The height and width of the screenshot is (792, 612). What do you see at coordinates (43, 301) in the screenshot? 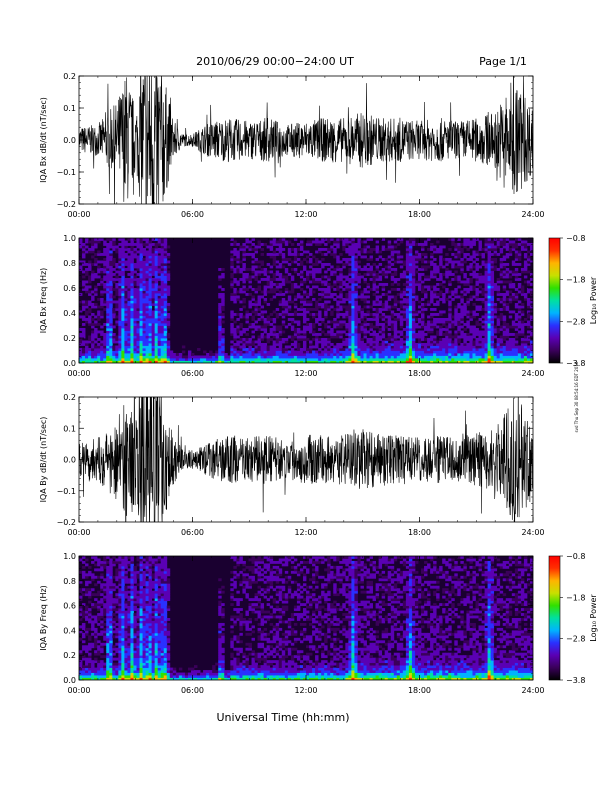
I see `y-axis-label: IQA Bx Freq (Hz)` at bounding box center [43, 301].